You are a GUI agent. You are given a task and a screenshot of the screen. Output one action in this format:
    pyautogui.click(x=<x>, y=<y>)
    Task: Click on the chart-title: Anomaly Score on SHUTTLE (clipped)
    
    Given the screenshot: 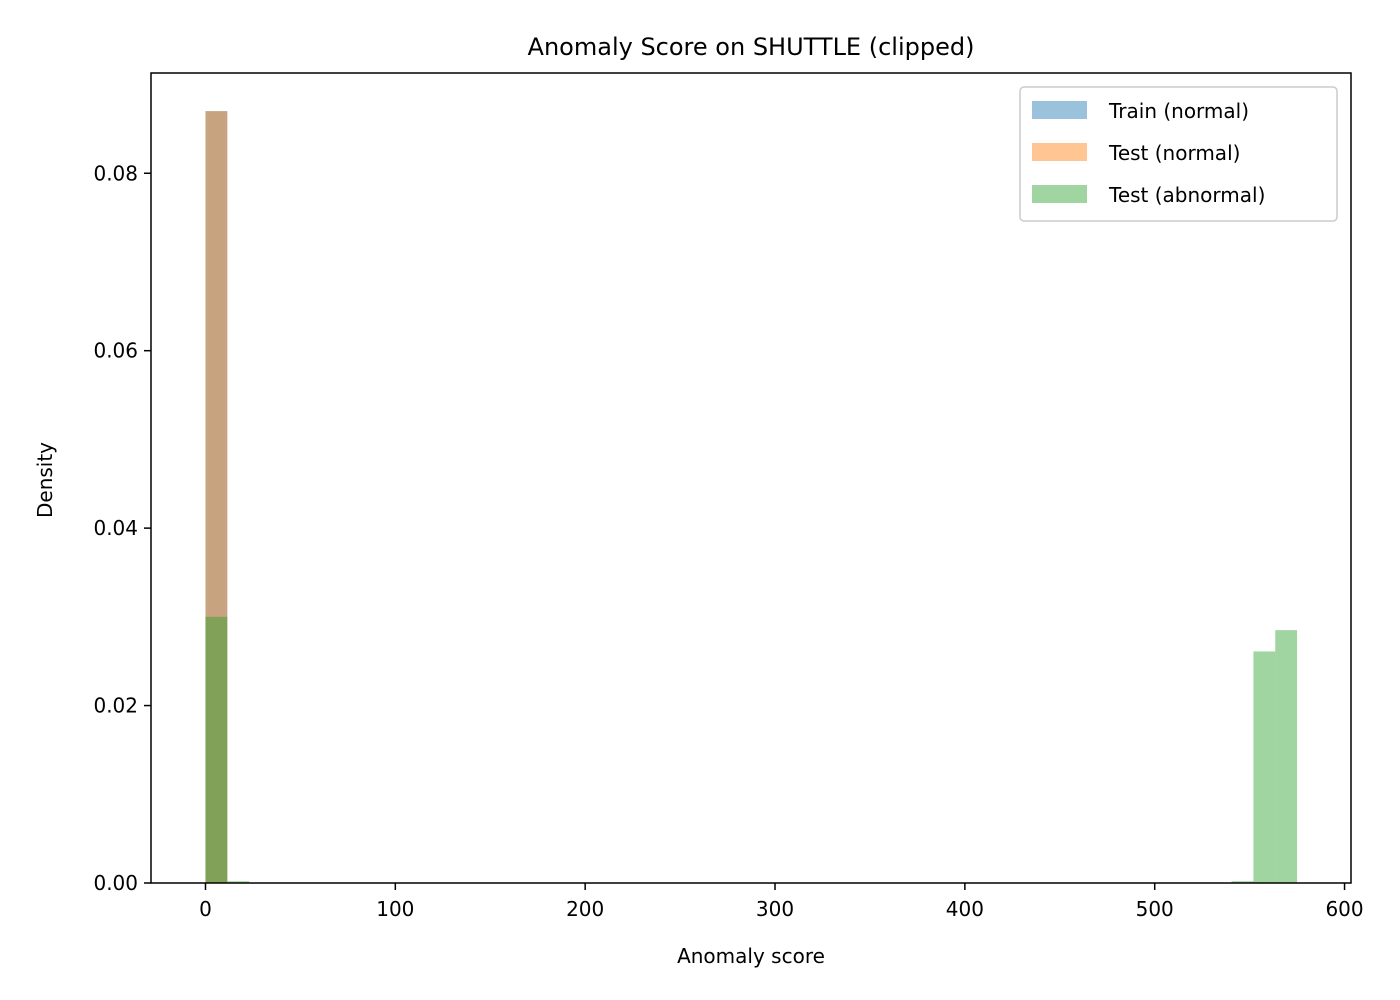 What is the action you would take?
    pyautogui.click(x=751, y=47)
    